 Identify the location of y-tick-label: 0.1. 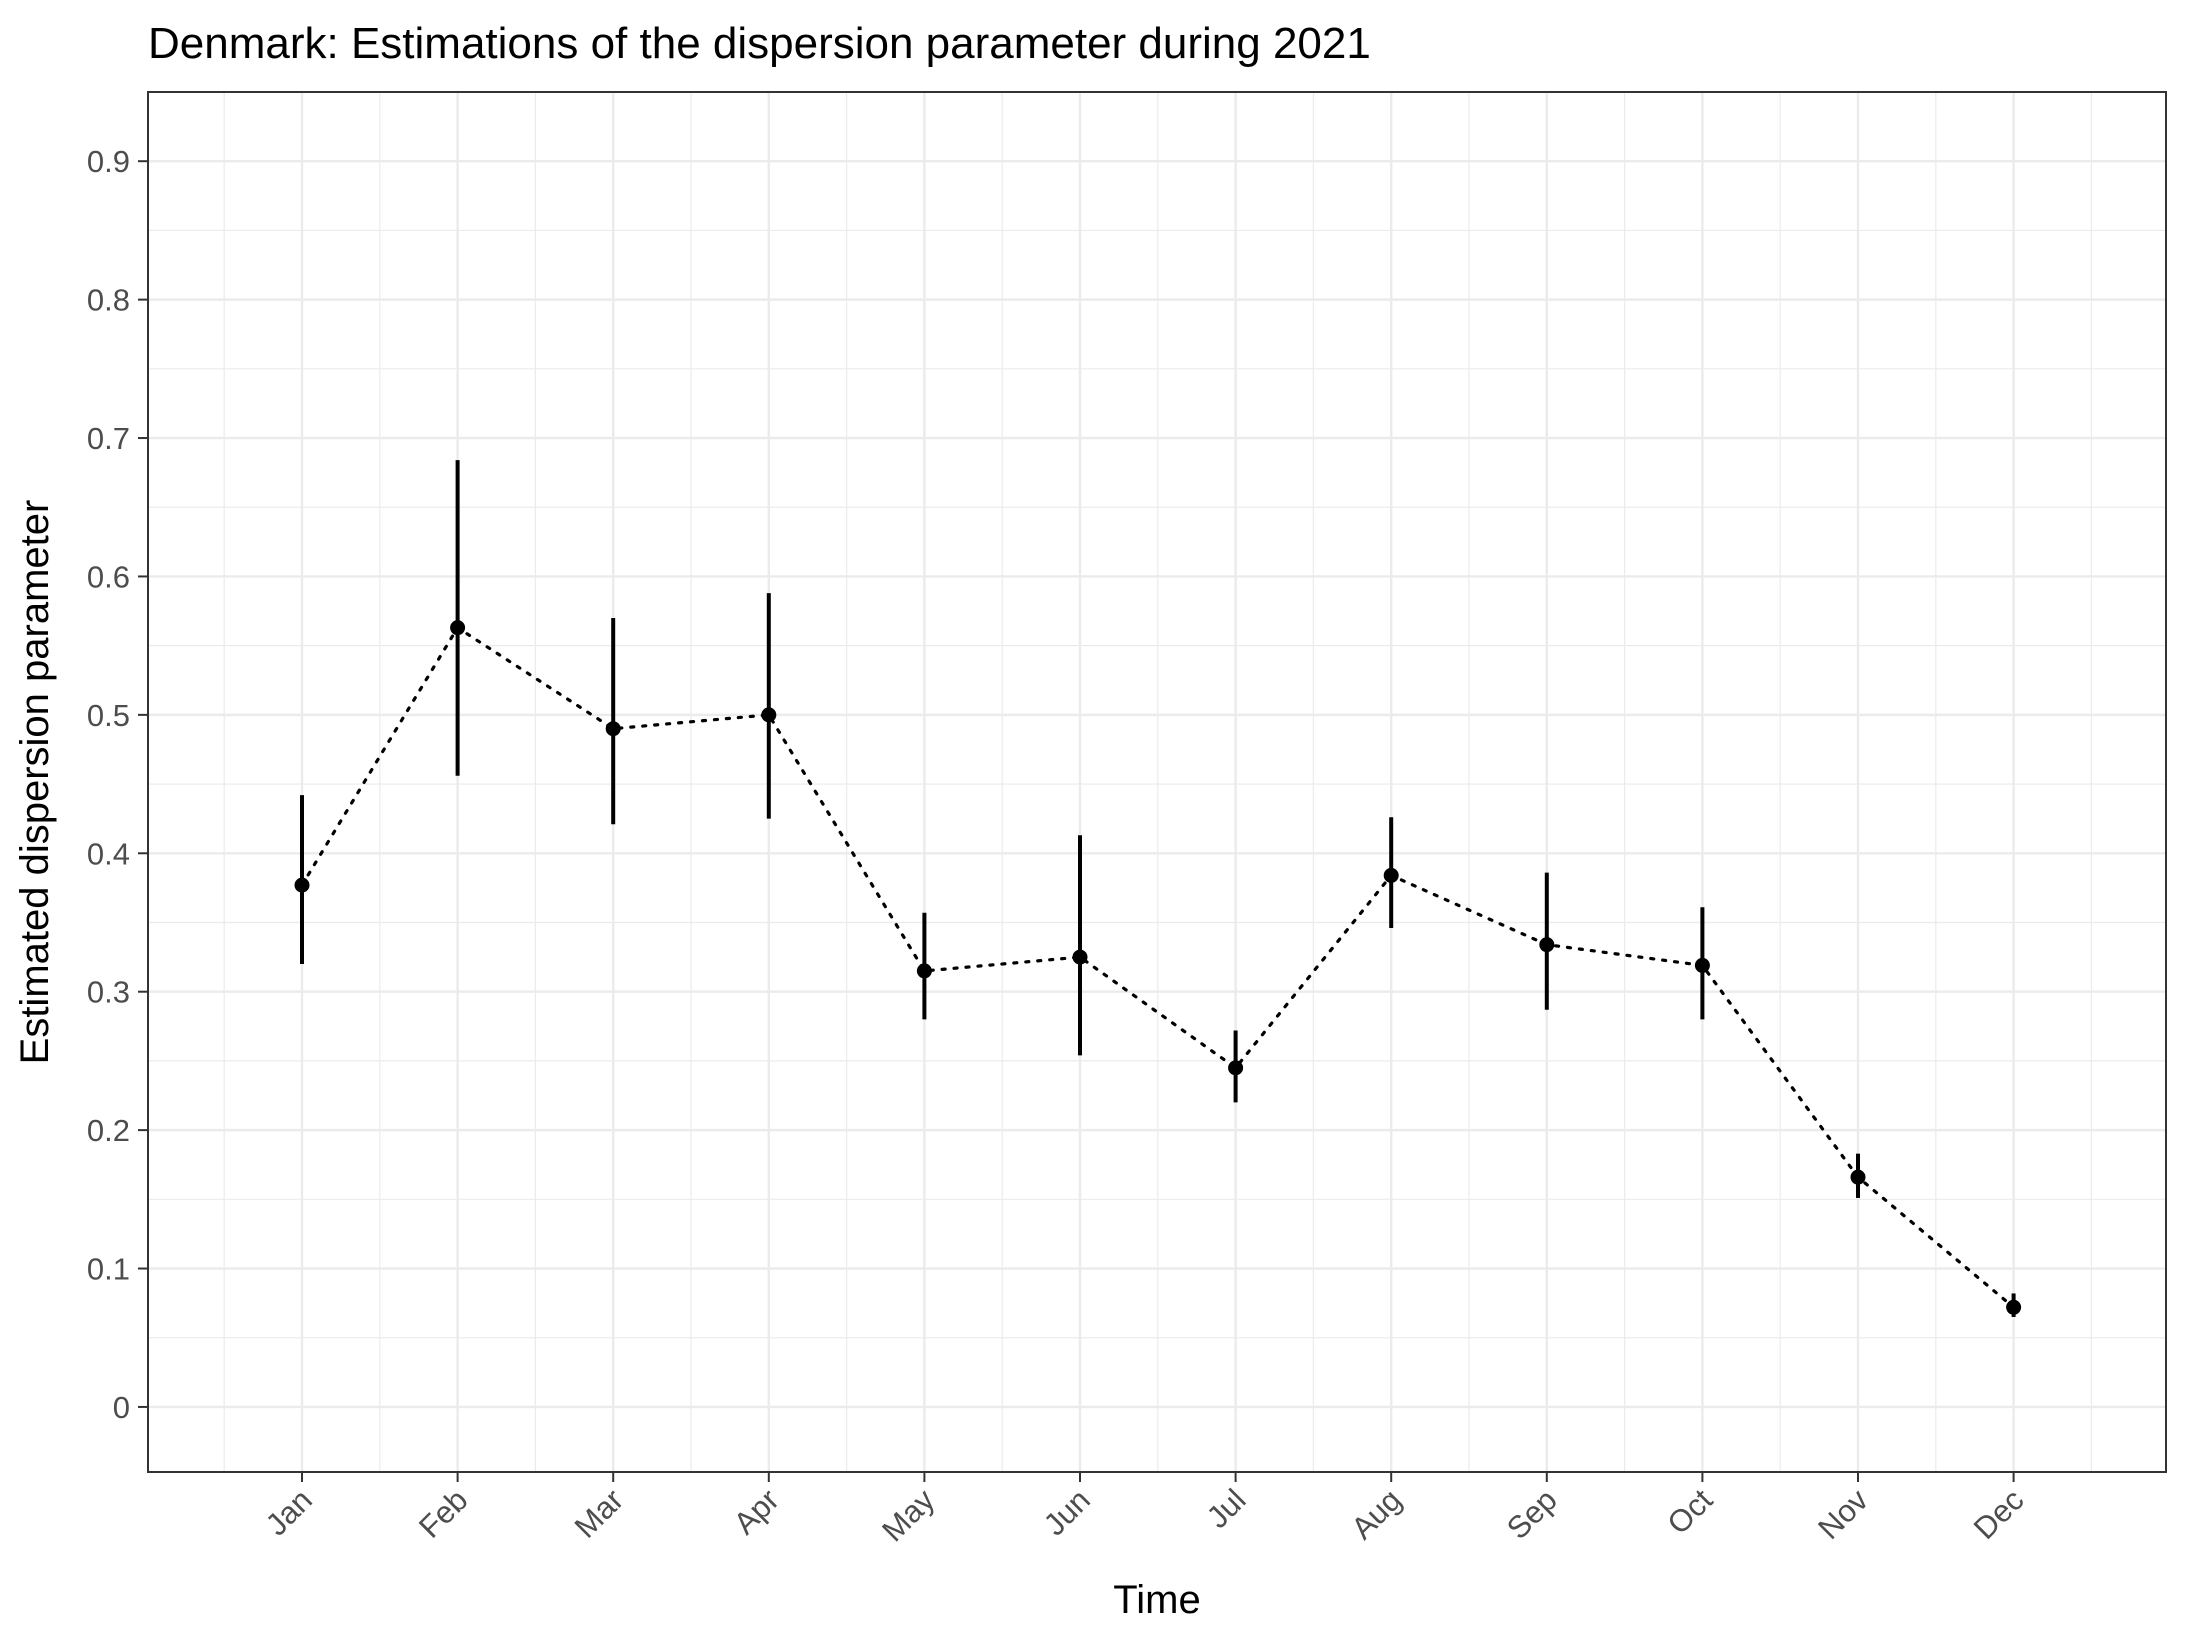
(108, 1269).